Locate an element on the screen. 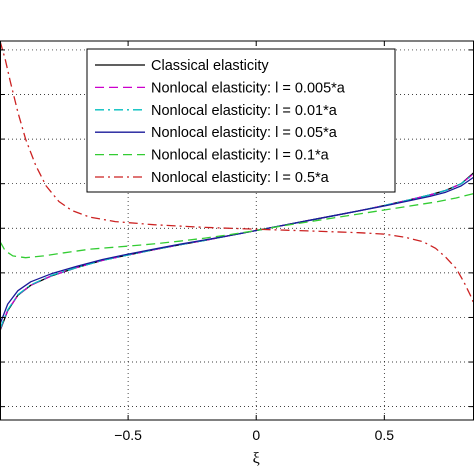 The height and width of the screenshot is (474, 474). legend-label-3: Nonlocal elasticity: l = 0.01*a is located at coordinates (244, 111).